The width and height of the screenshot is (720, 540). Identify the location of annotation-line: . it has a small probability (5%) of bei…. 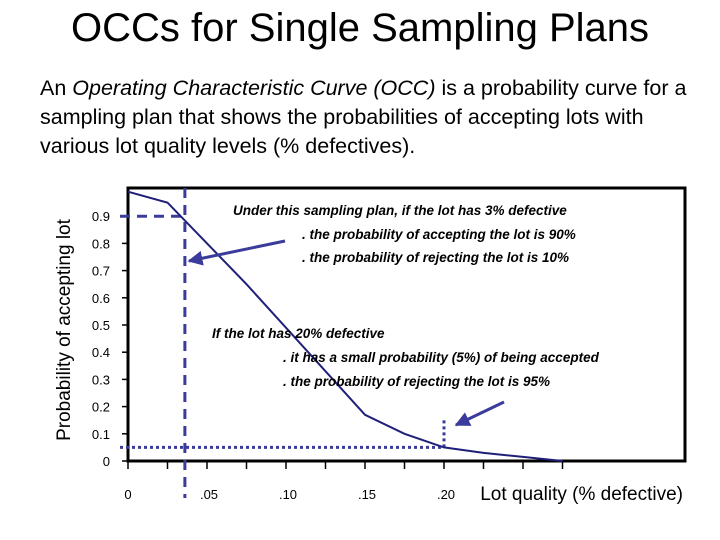
(441, 357).